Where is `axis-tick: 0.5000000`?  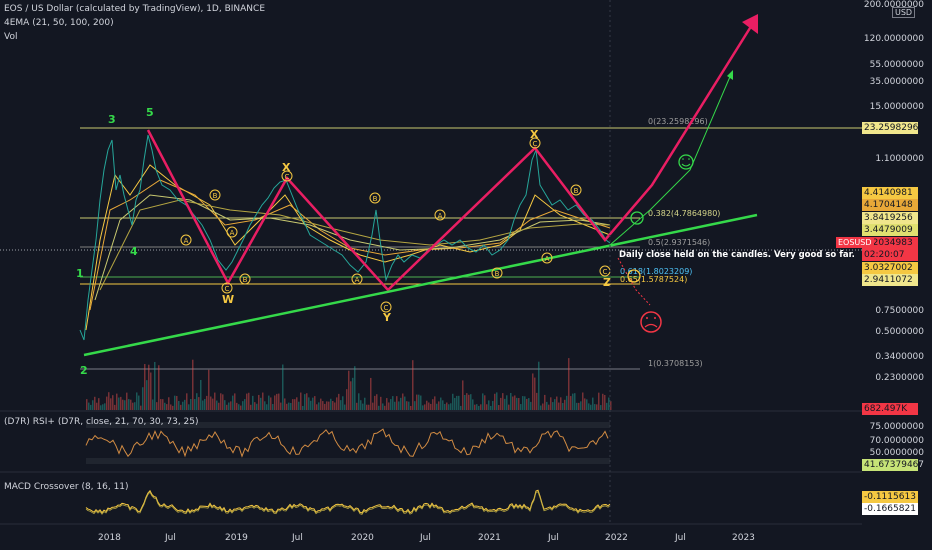 axis-tick: 0.5000000 is located at coordinates (899, 332).